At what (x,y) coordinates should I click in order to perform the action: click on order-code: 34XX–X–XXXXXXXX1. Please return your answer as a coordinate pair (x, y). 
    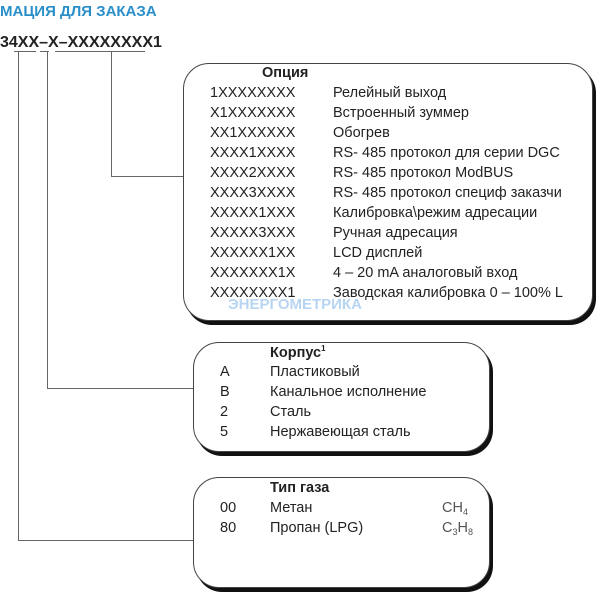
    Looking at the image, I should click on (81, 42).